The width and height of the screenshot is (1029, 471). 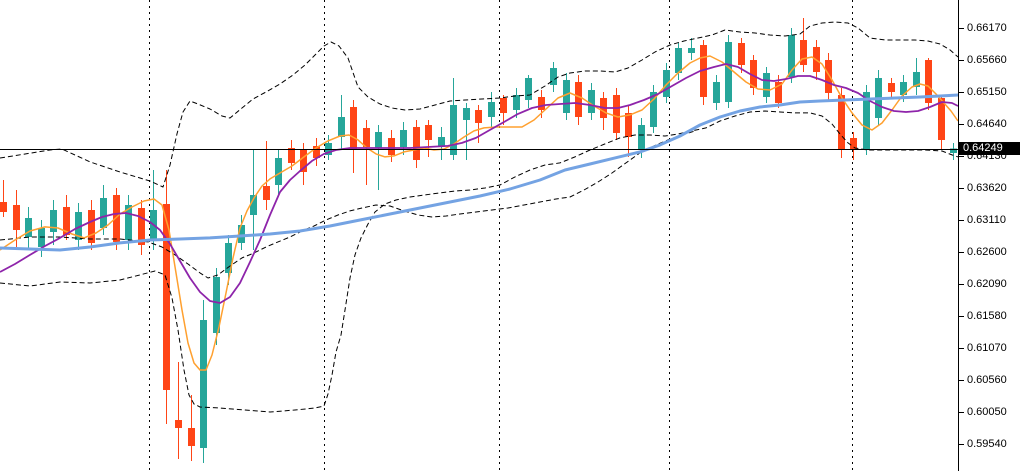 What do you see at coordinates (987, 60) in the screenshot?
I see `price-axis-label: 0.65660` at bounding box center [987, 60].